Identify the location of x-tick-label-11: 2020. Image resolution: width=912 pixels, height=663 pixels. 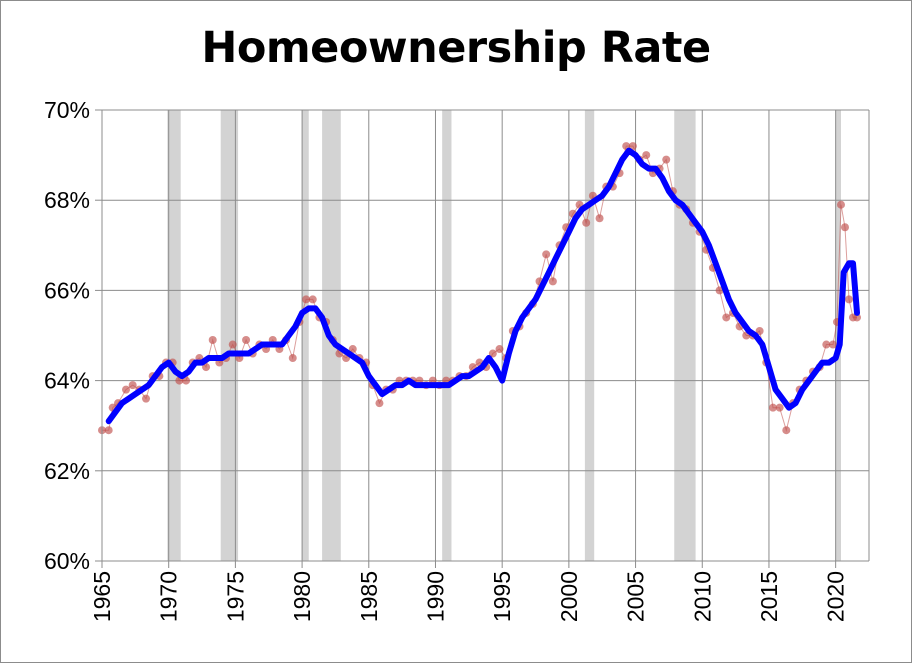
(836, 596).